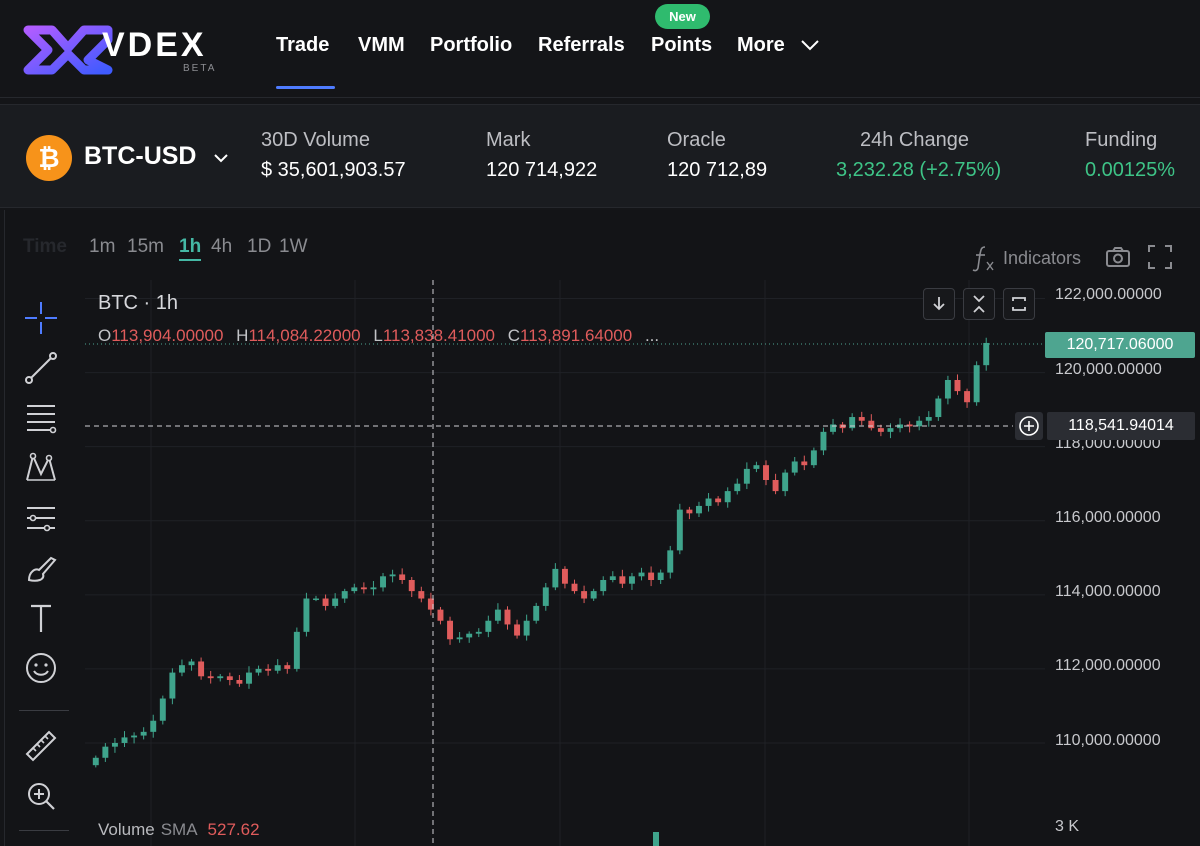  What do you see at coordinates (41, 468) in the screenshot?
I see `pattern-icon` at bounding box center [41, 468].